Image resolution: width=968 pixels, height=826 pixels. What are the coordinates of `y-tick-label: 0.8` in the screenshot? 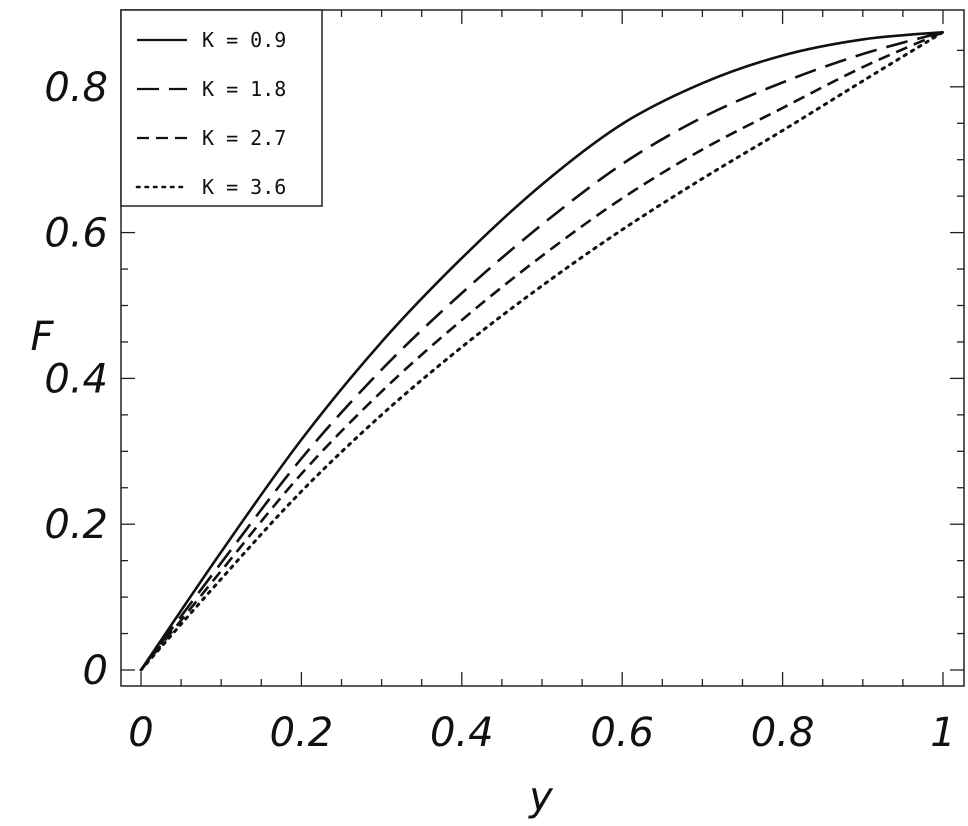 It's located at (76, 88).